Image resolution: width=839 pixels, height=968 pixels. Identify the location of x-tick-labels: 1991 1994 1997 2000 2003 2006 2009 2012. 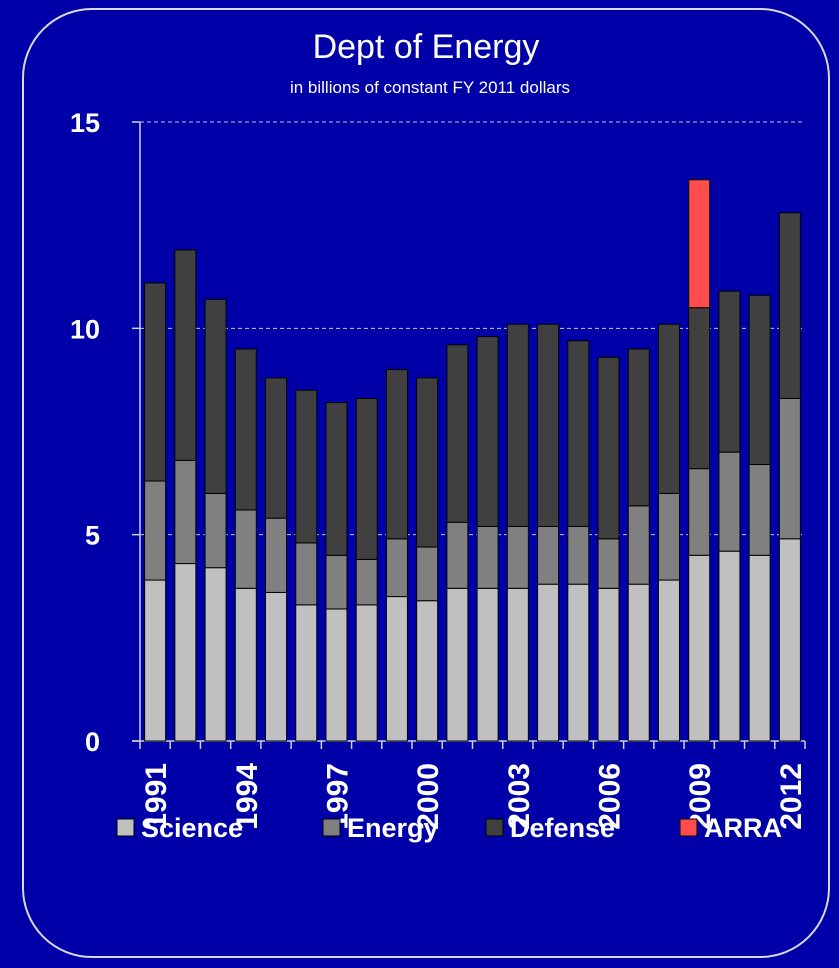
(474, 796).